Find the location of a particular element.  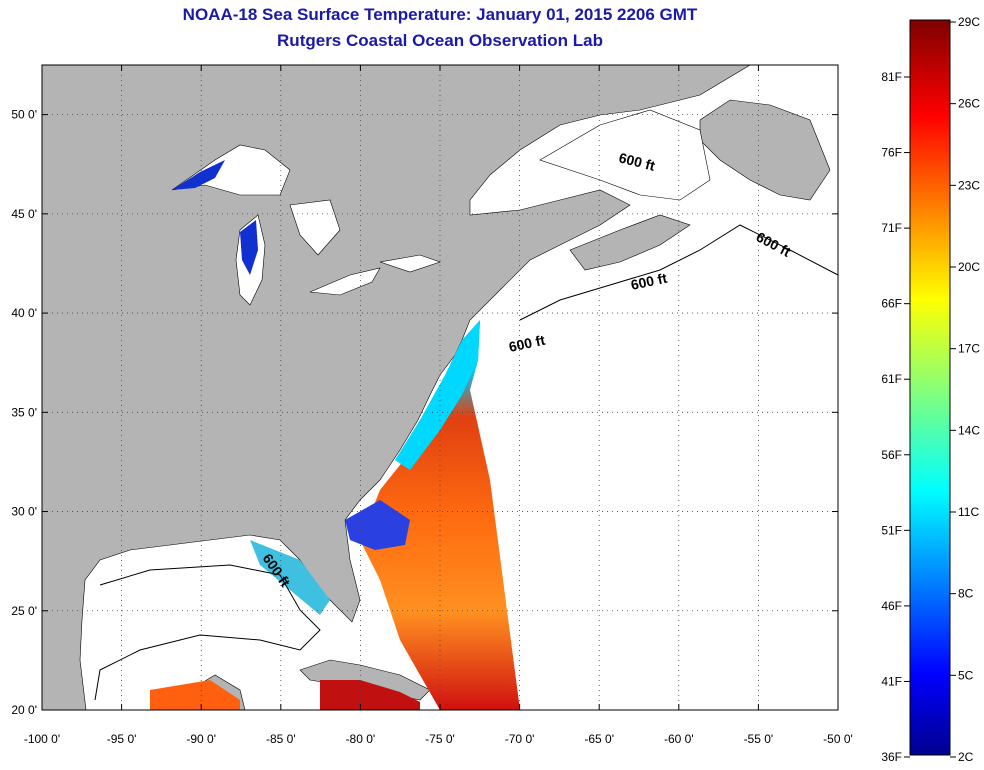

carolina-cold-patch is located at coordinates (377, 525).